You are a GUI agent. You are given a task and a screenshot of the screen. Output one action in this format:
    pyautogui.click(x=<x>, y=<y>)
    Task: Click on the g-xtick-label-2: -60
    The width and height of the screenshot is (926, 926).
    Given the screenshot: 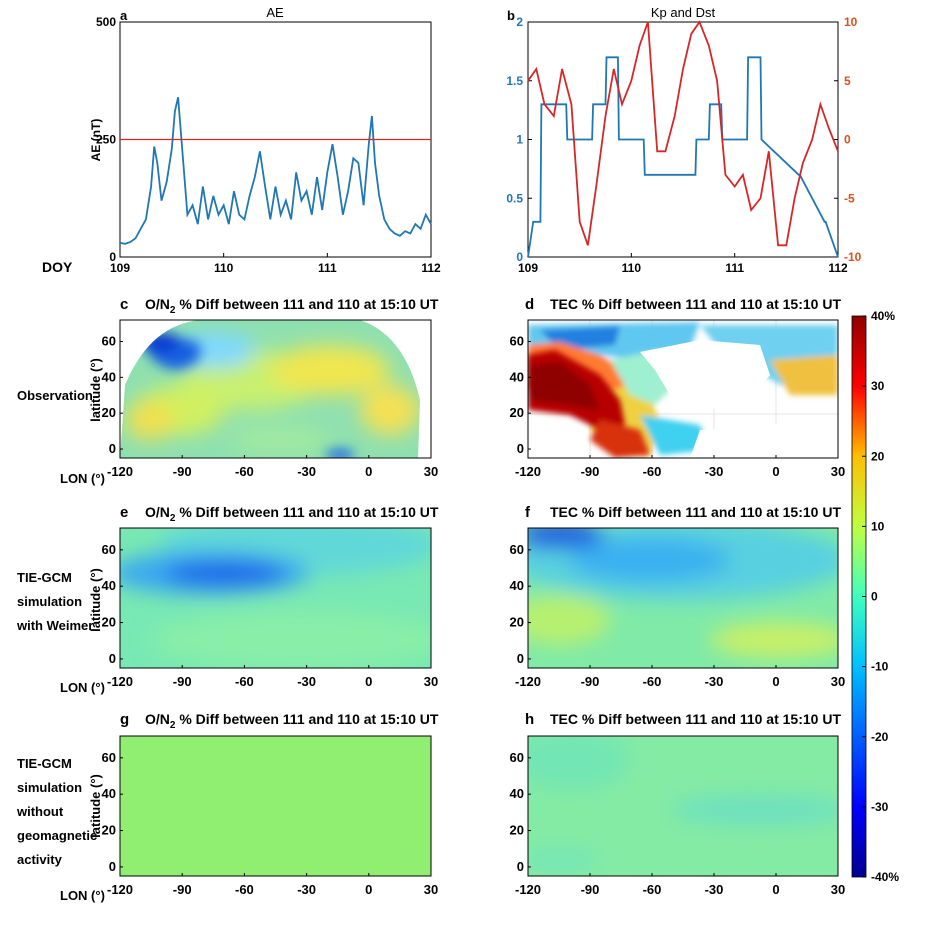 What is the action you would take?
    pyautogui.click(x=244, y=889)
    